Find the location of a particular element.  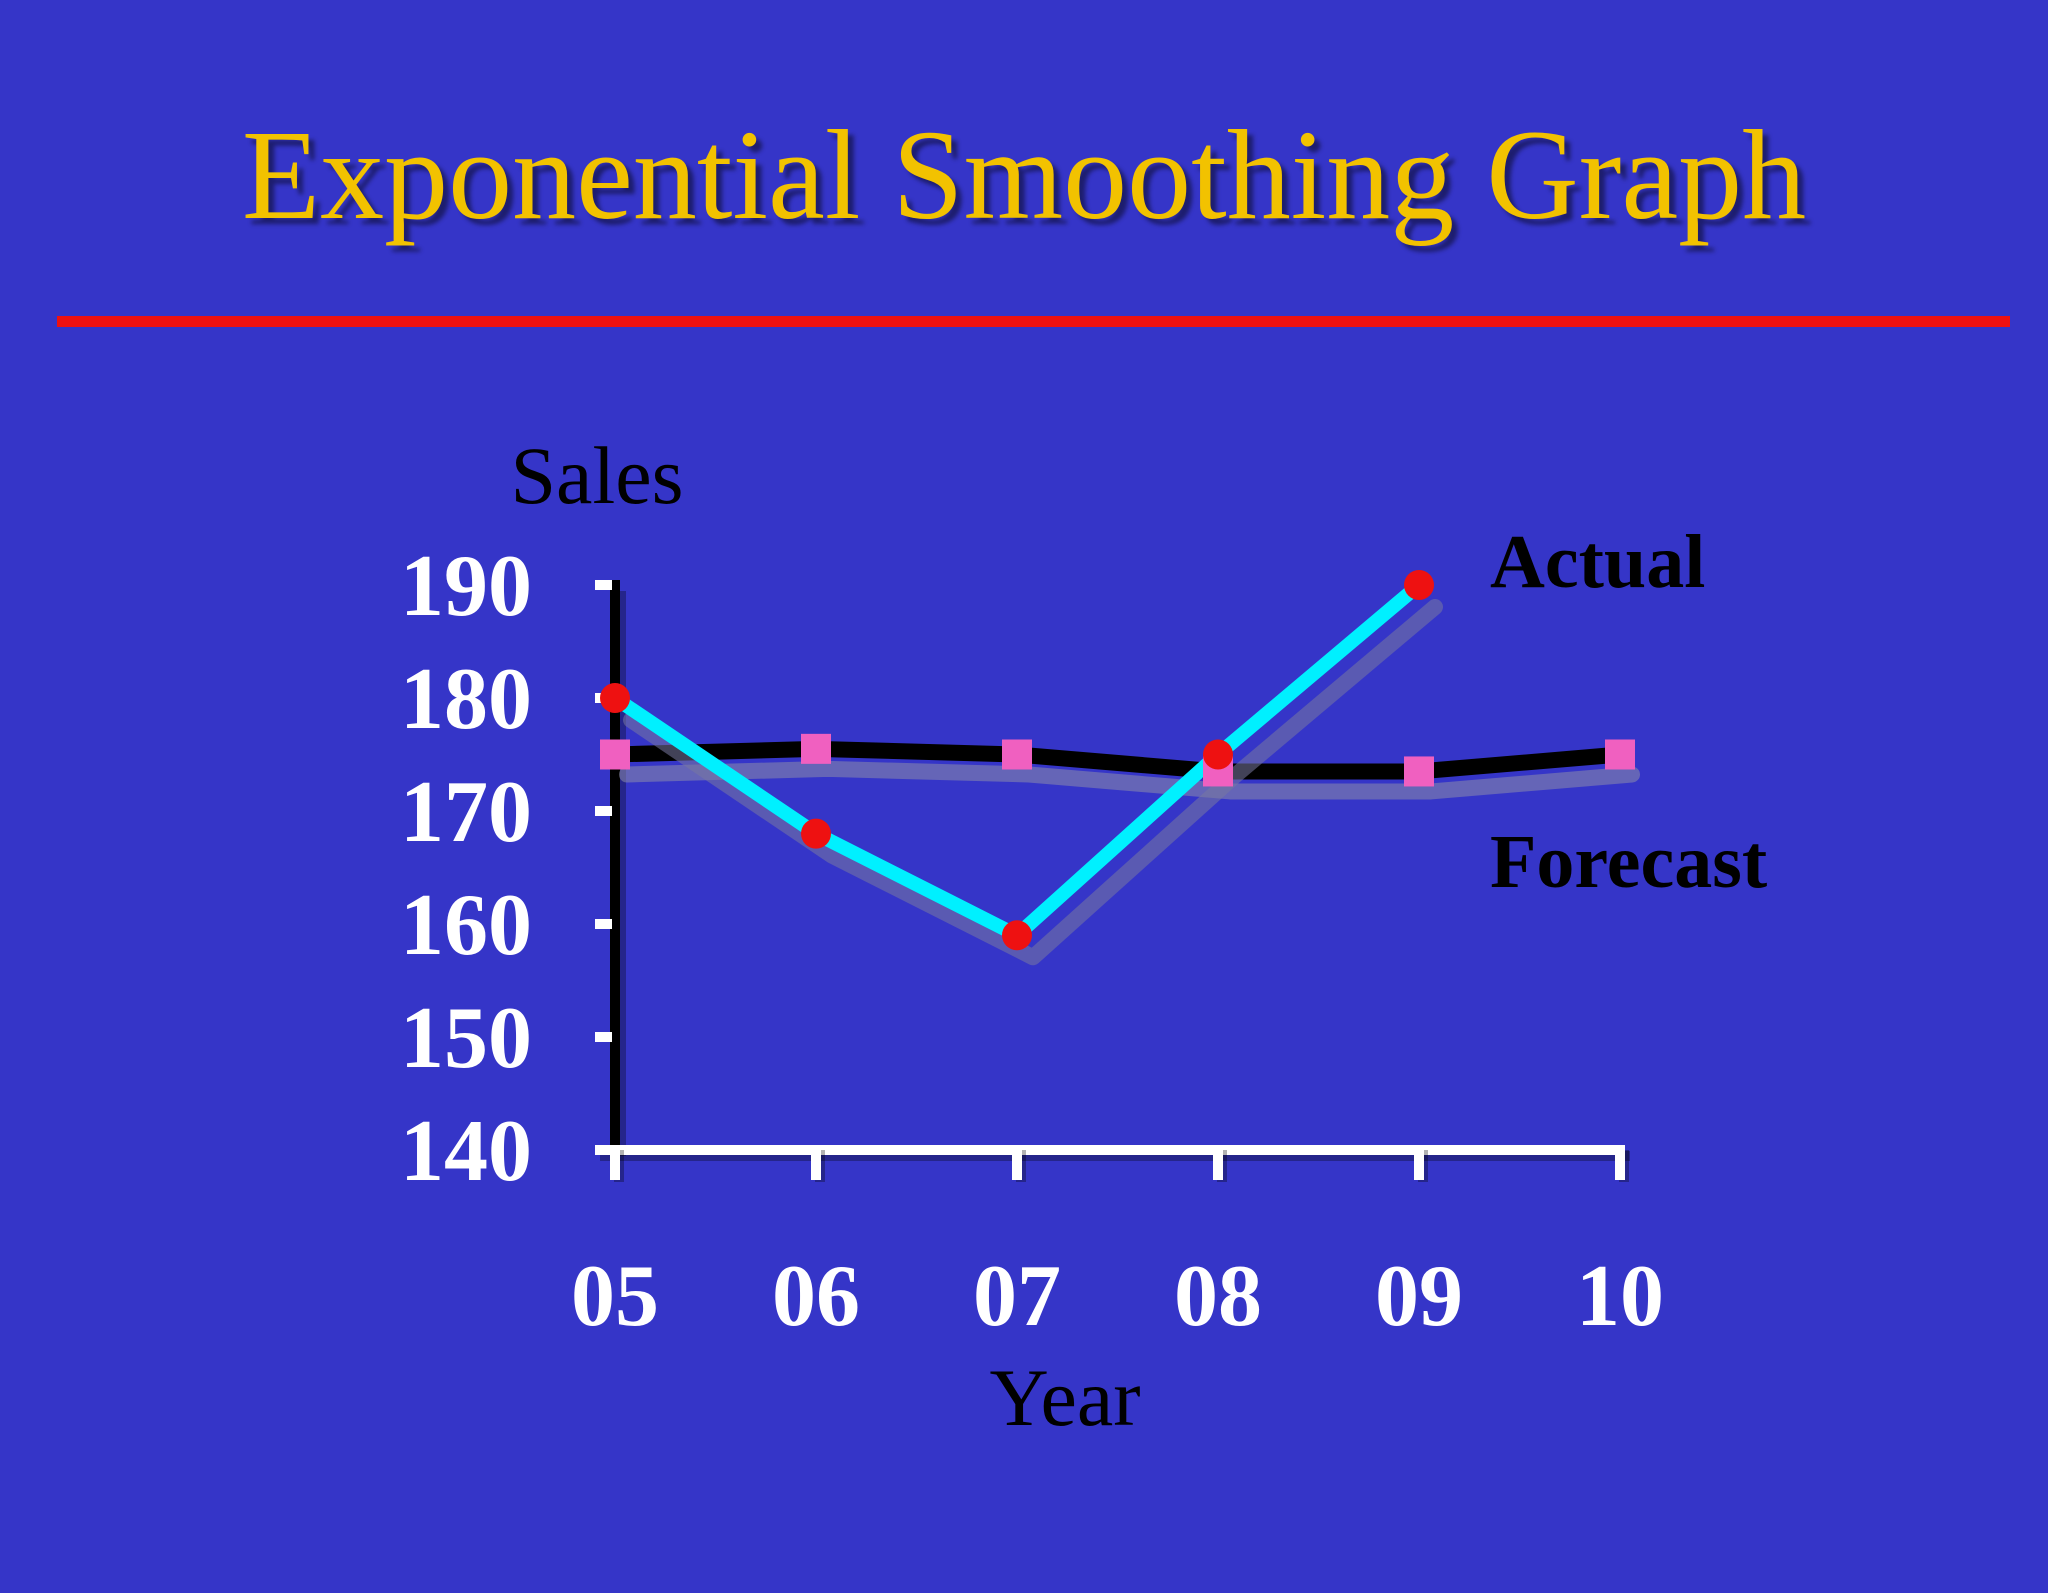

x-tick-label: 06 is located at coordinates (816, 1296).